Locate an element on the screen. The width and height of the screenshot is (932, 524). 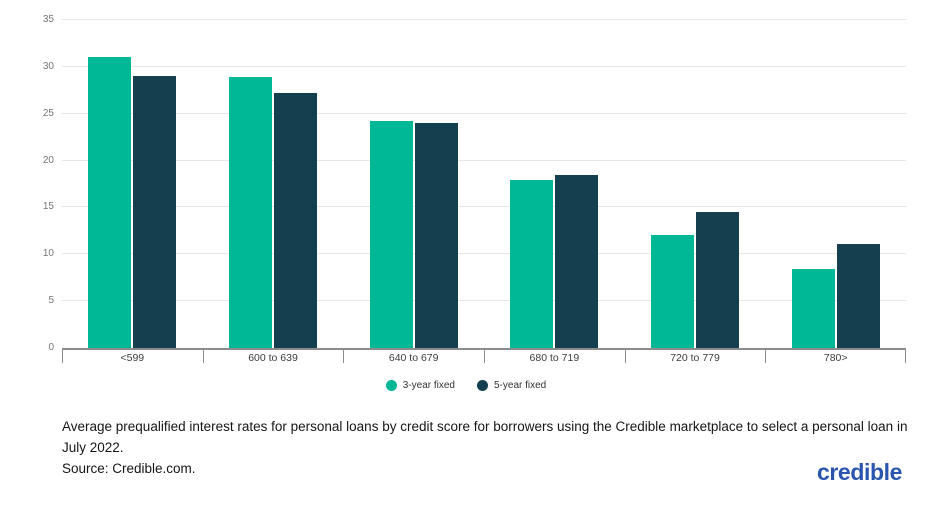
y-axis-label: 25 is located at coordinates (48, 113).